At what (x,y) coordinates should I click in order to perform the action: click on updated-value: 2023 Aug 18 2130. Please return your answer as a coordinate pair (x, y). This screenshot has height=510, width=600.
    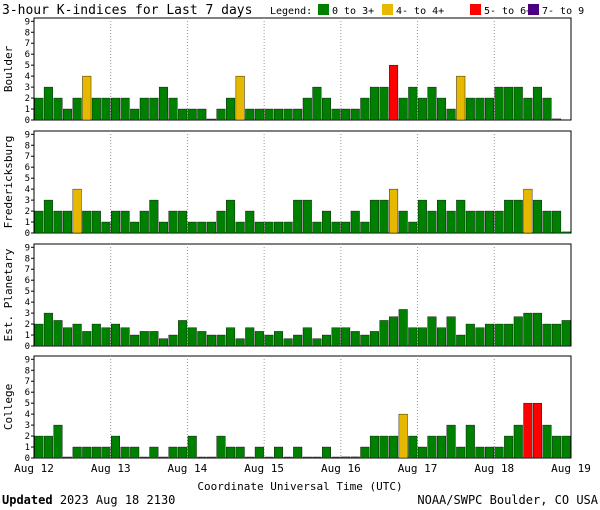
    Looking at the image, I should click on (118, 500).